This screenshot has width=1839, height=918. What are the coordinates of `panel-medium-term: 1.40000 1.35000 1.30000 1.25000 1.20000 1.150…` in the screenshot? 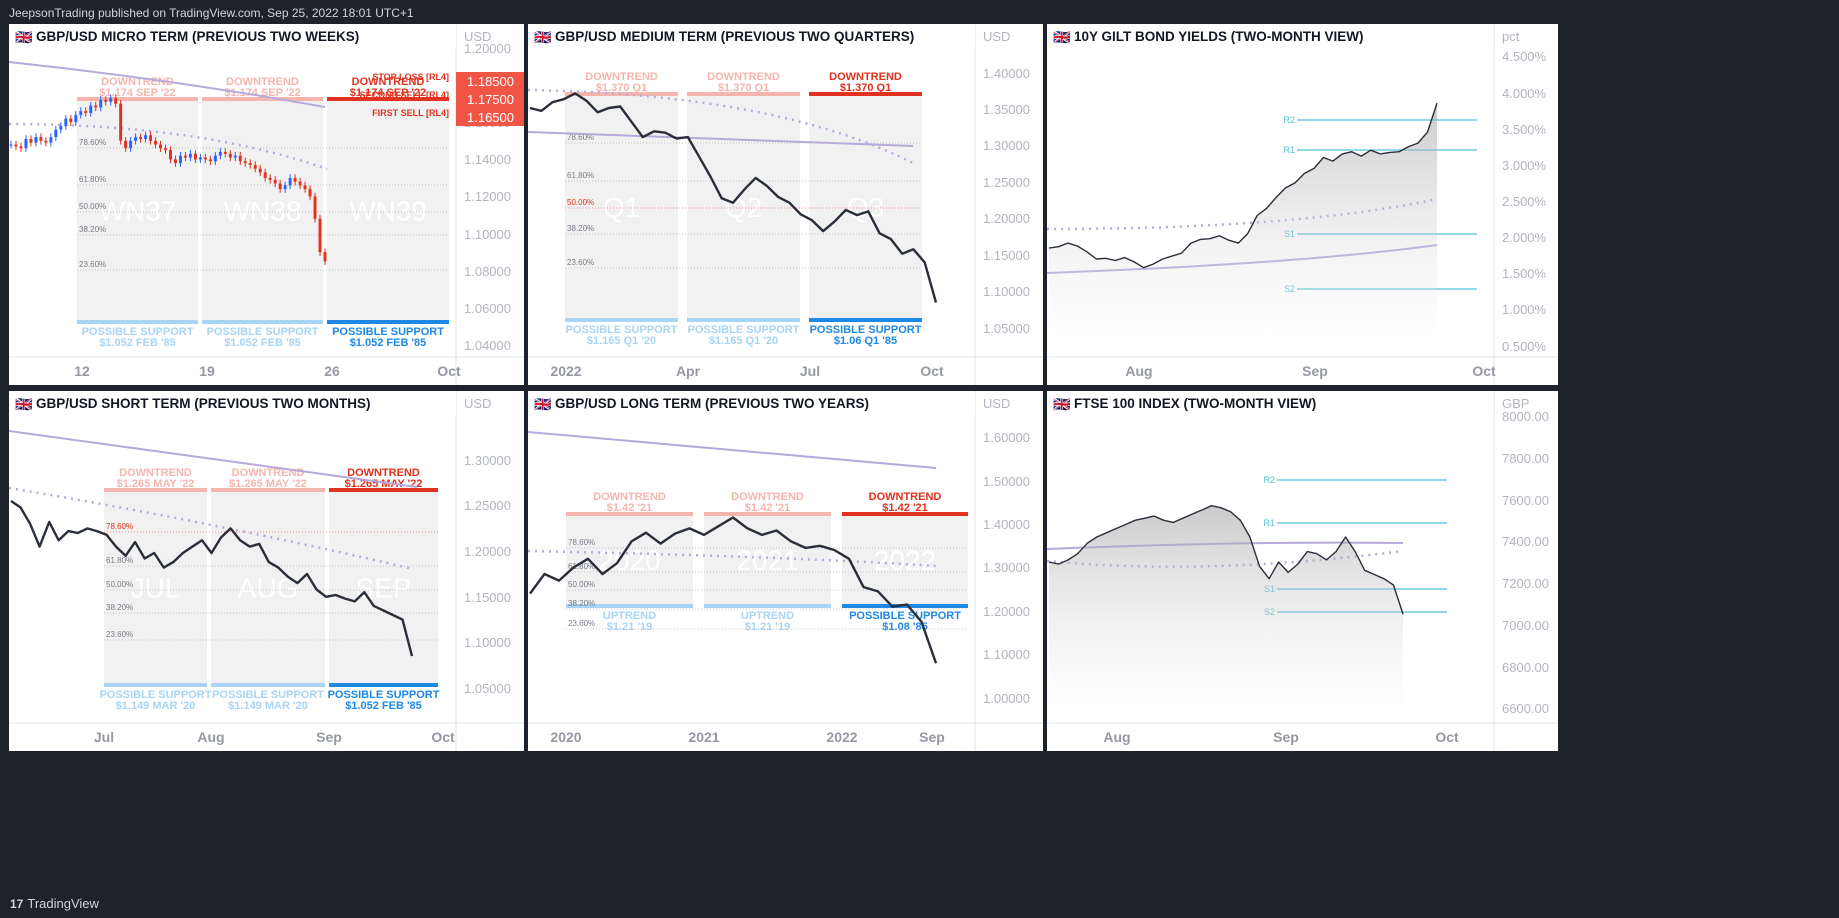 It's located at (785, 204).